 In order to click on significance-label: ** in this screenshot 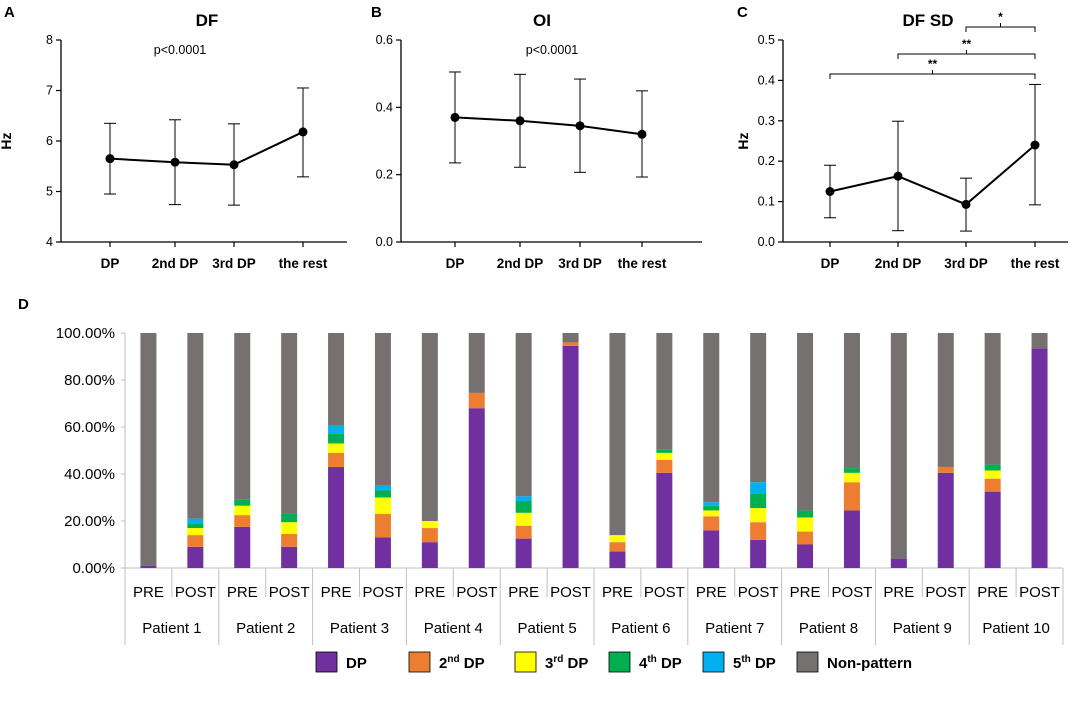, I will do `click(967, 44)`.